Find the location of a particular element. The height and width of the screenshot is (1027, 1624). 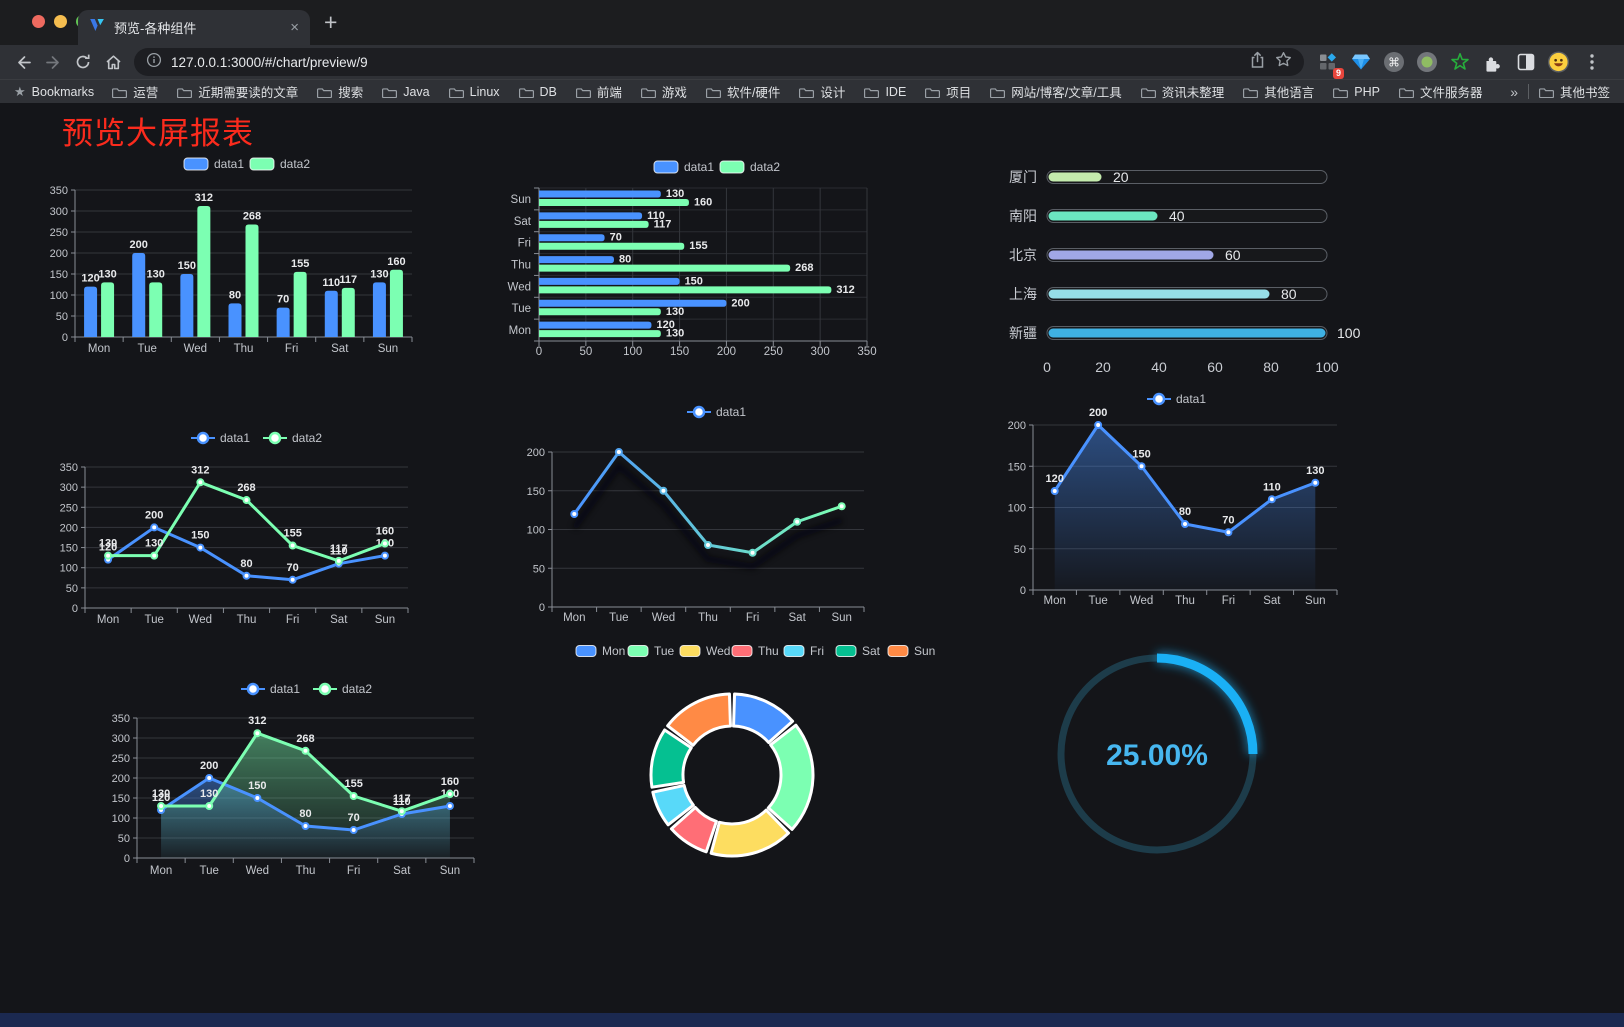

window-minimize-button is located at coordinates (60, 21).